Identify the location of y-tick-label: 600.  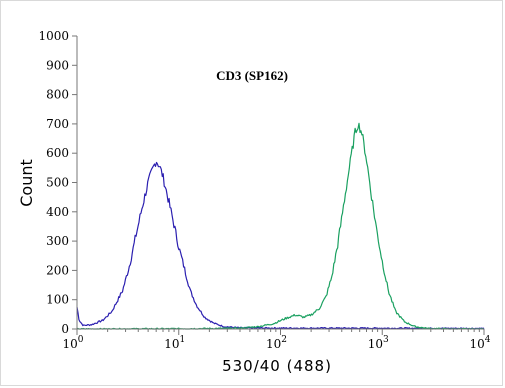
(57, 153).